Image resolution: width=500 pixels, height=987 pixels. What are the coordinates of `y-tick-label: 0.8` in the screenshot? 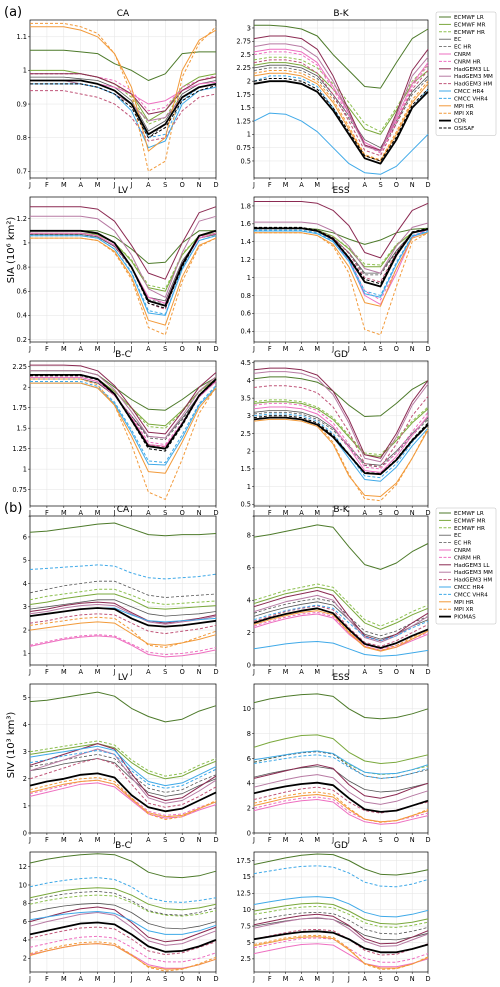 It's located at (246, 296).